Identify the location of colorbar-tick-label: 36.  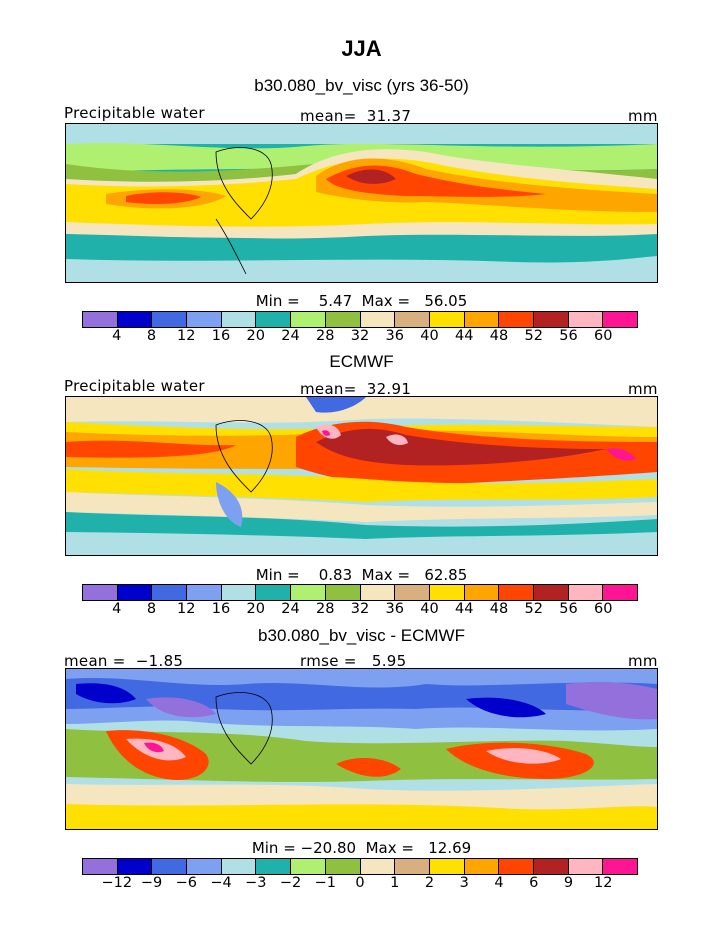
(394, 336).